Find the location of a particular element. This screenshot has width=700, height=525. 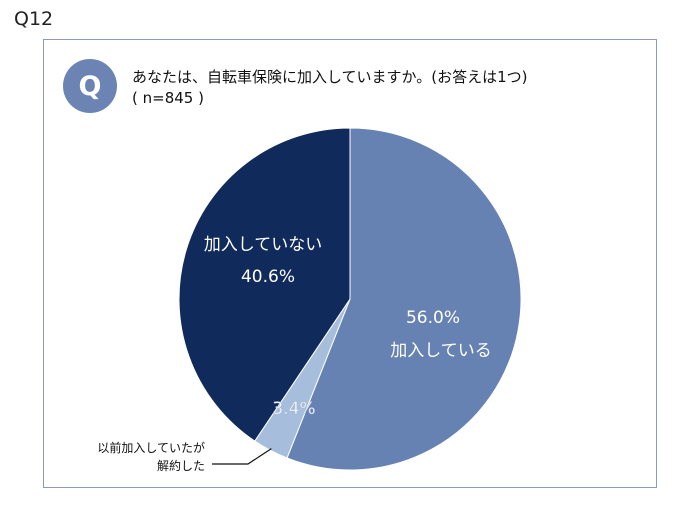

value-label-joined: 56.0% is located at coordinates (433, 318).